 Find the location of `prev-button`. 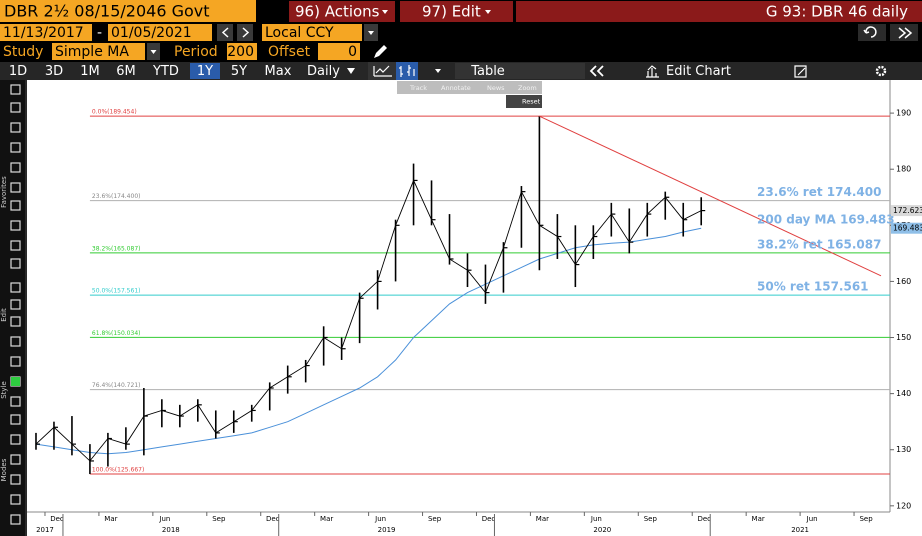

prev-button is located at coordinates (225, 32).